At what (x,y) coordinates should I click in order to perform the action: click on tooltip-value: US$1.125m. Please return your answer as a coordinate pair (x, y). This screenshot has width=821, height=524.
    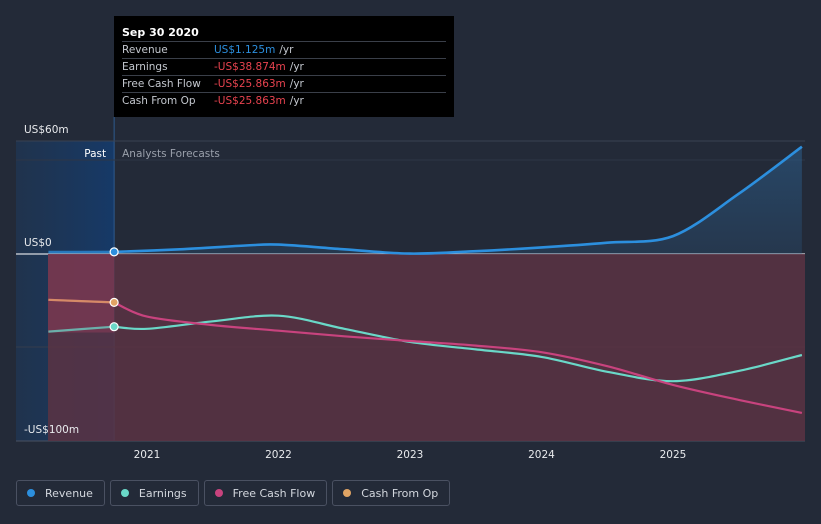
    Looking at the image, I should click on (245, 50).